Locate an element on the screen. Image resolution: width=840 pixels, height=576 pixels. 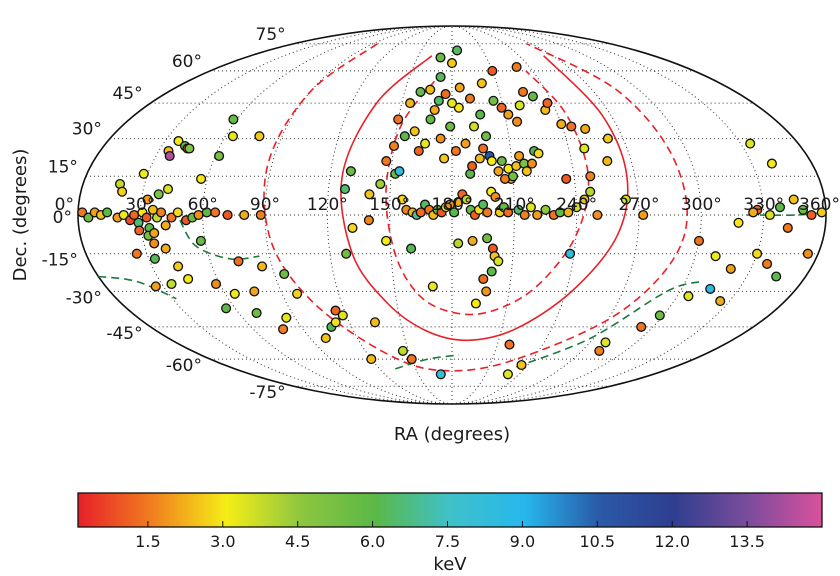
colorbar-tick-label: 4.5 is located at coordinates (297, 541).